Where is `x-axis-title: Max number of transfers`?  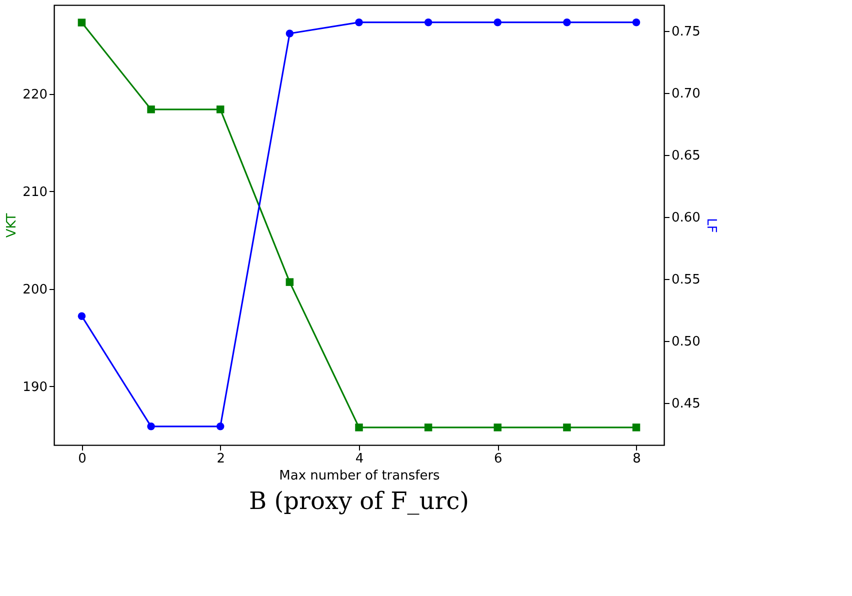 x-axis-title: Max number of transfers is located at coordinates (359, 476).